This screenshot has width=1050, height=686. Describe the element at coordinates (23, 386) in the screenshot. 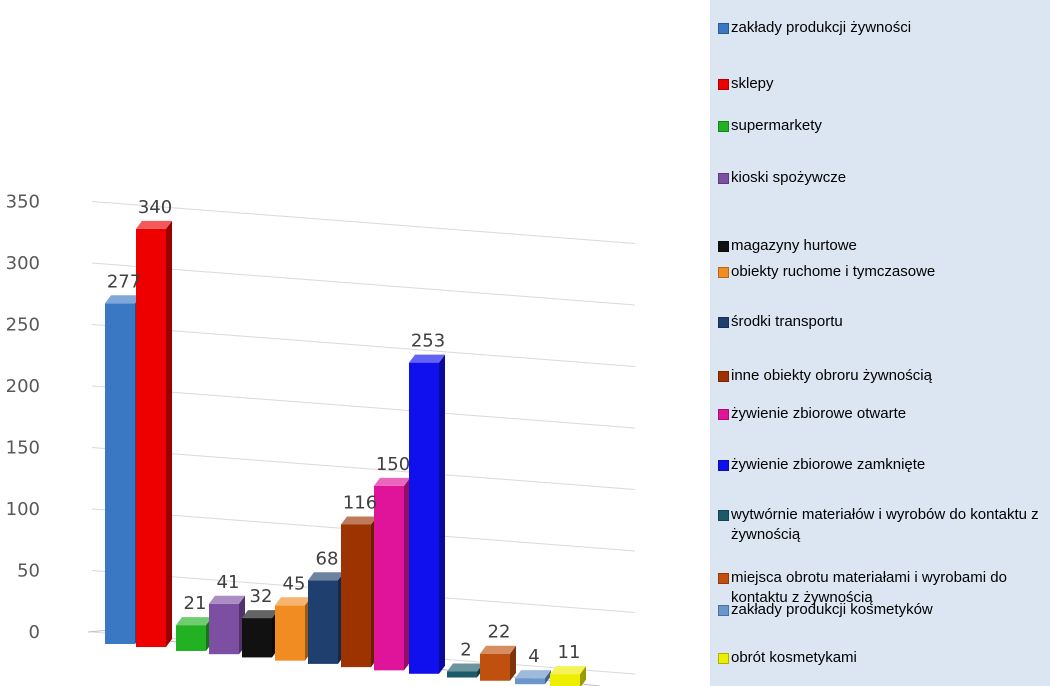

I see `y-tick-label: 200` at that location.